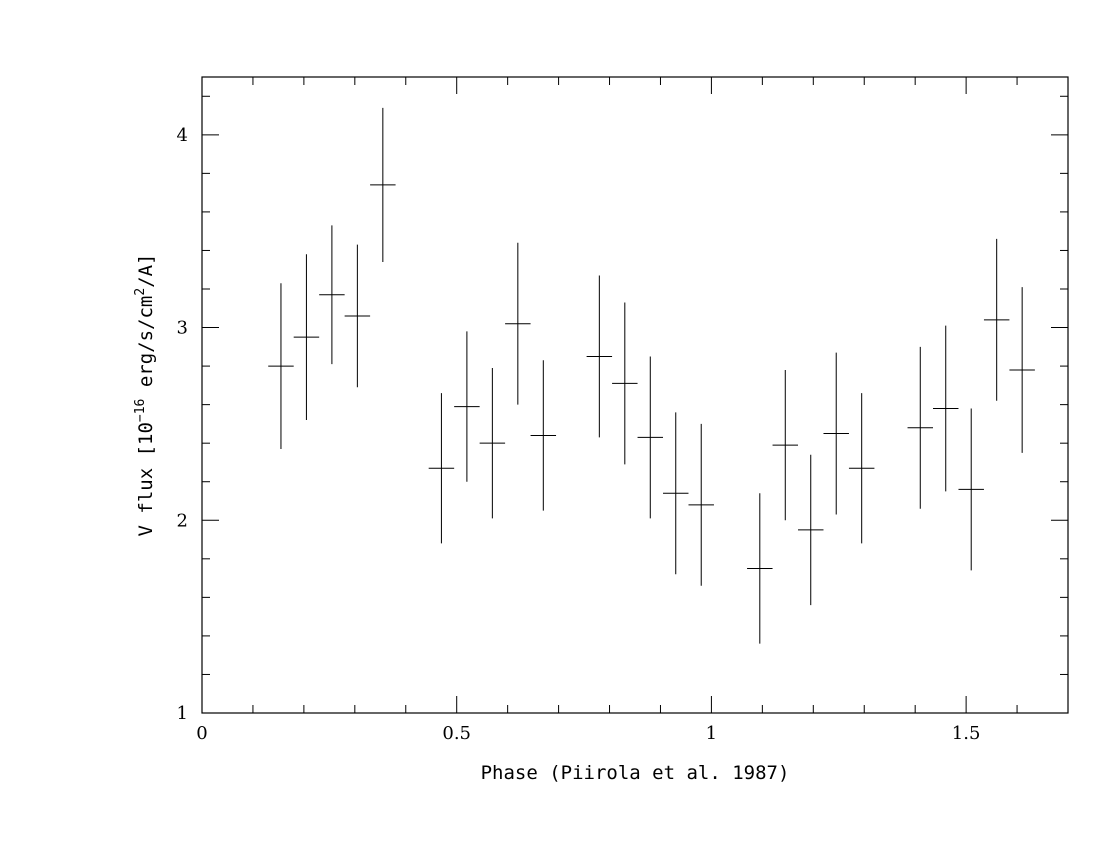 The image size is (1100, 850). I want to click on x-tick-label: 0.5, so click(456, 733).